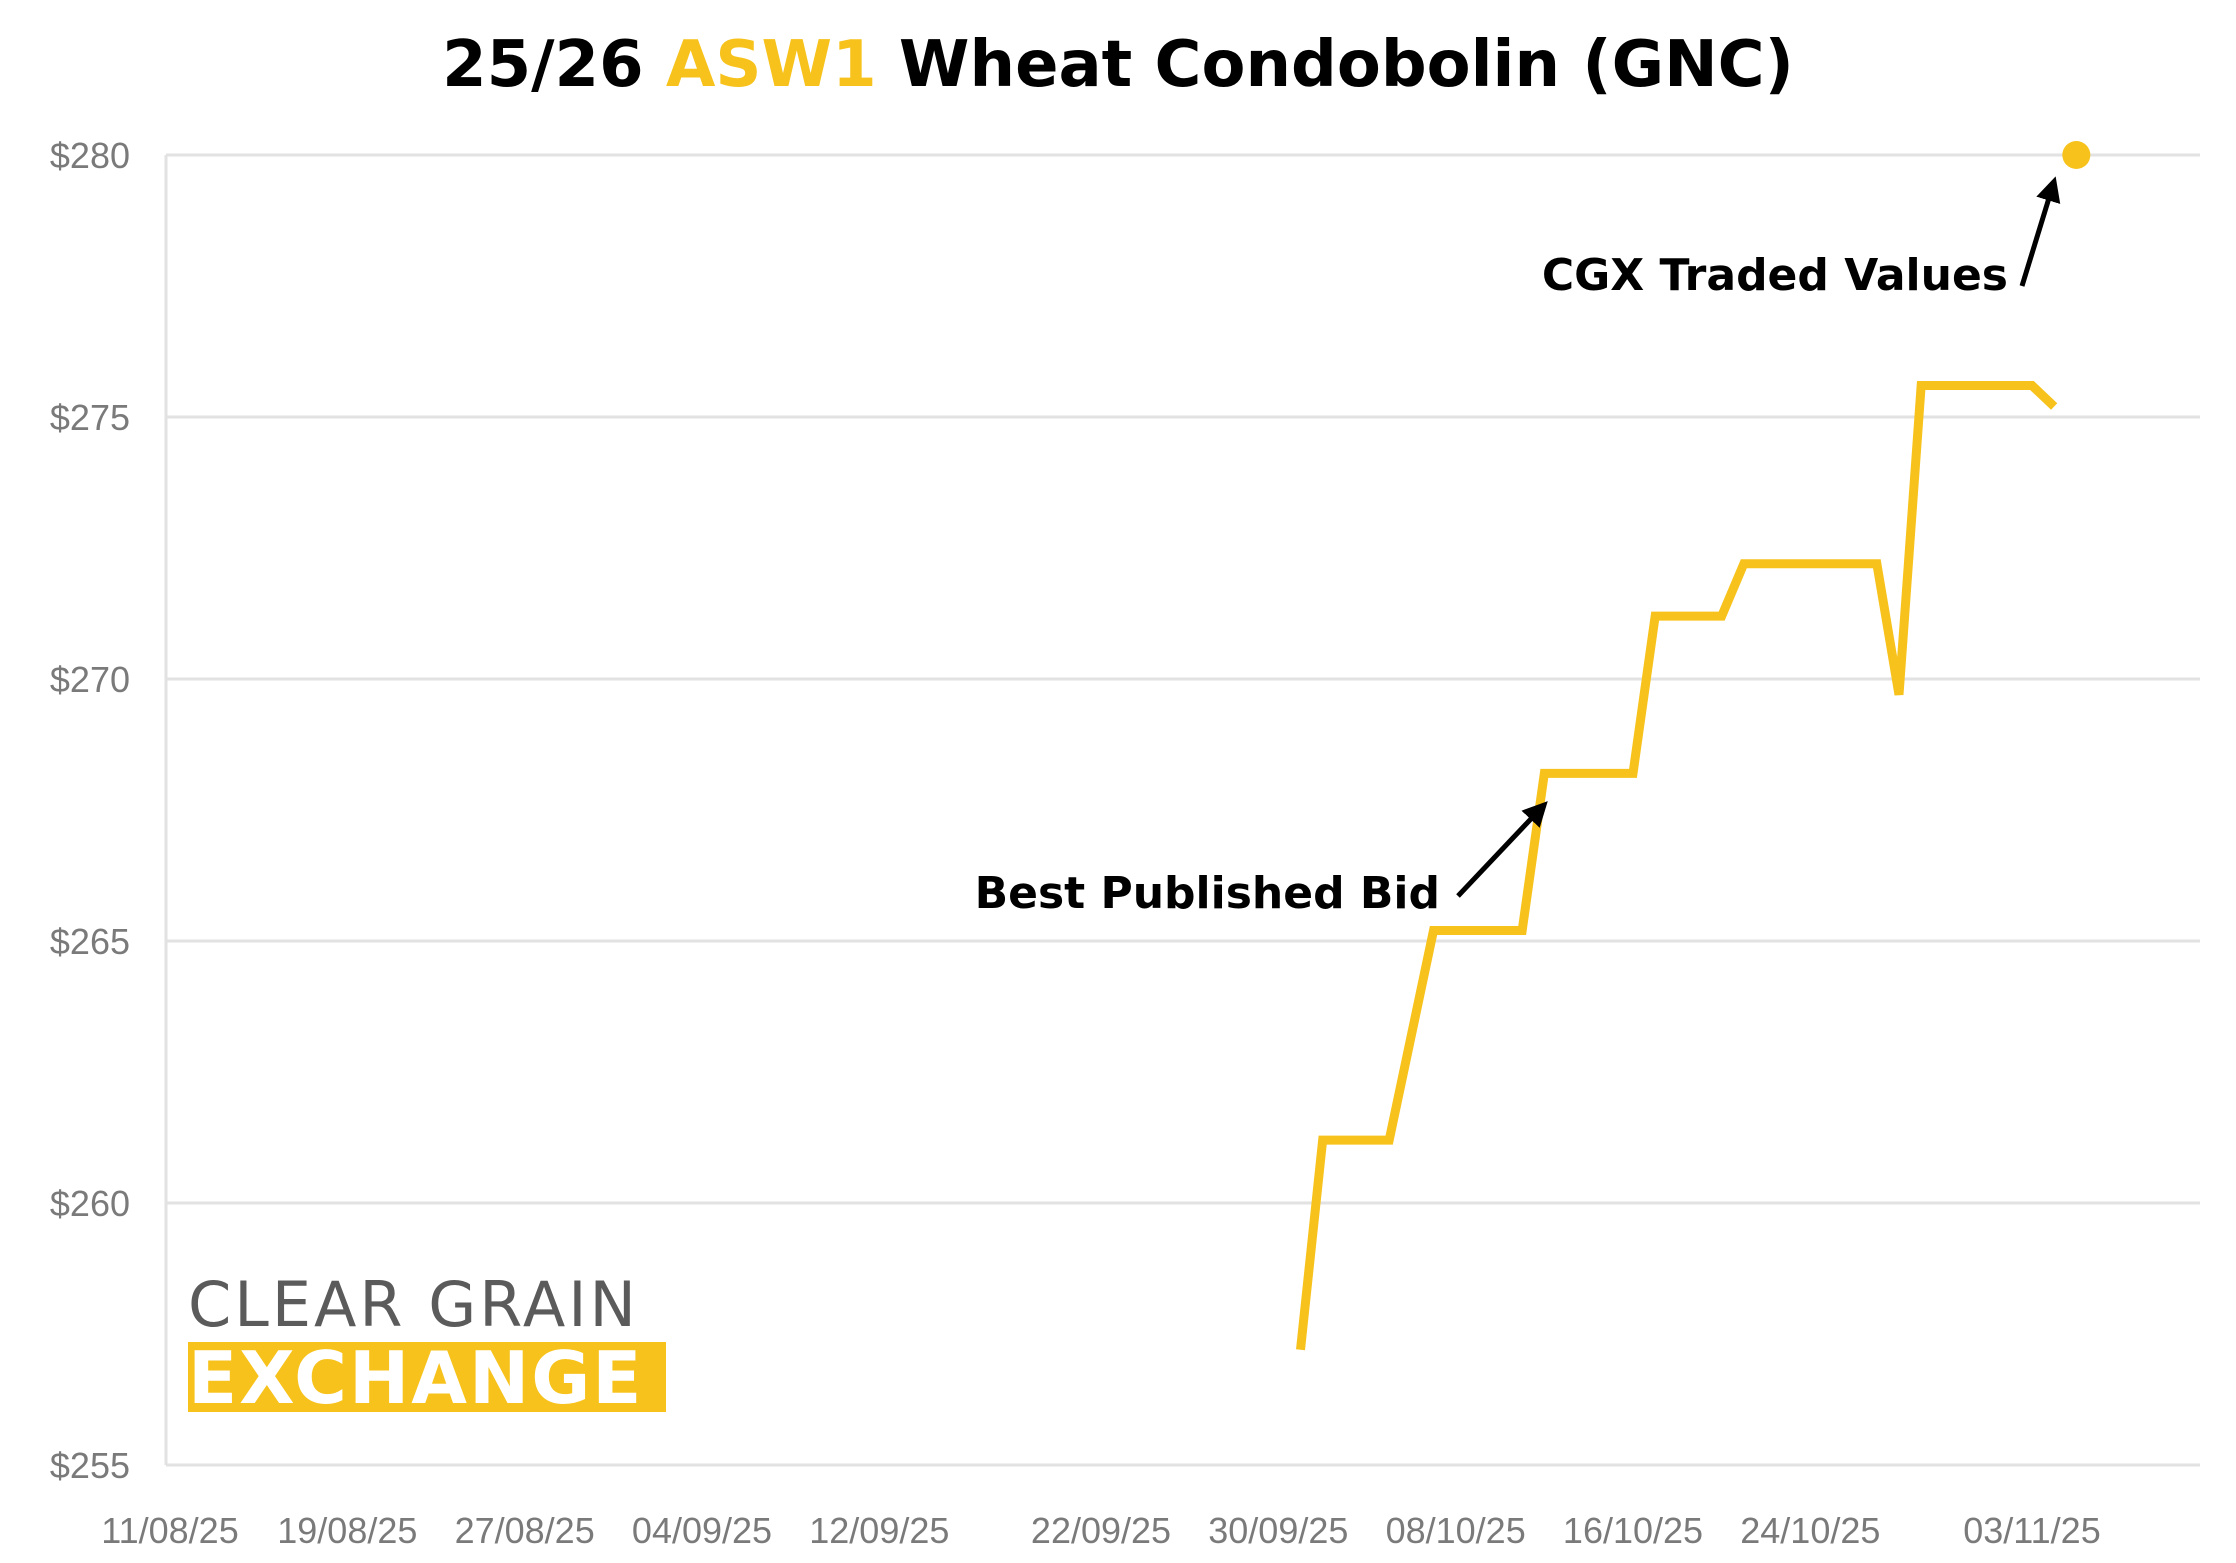  I want to click on title-prefix: 25/26, so click(554, 65).